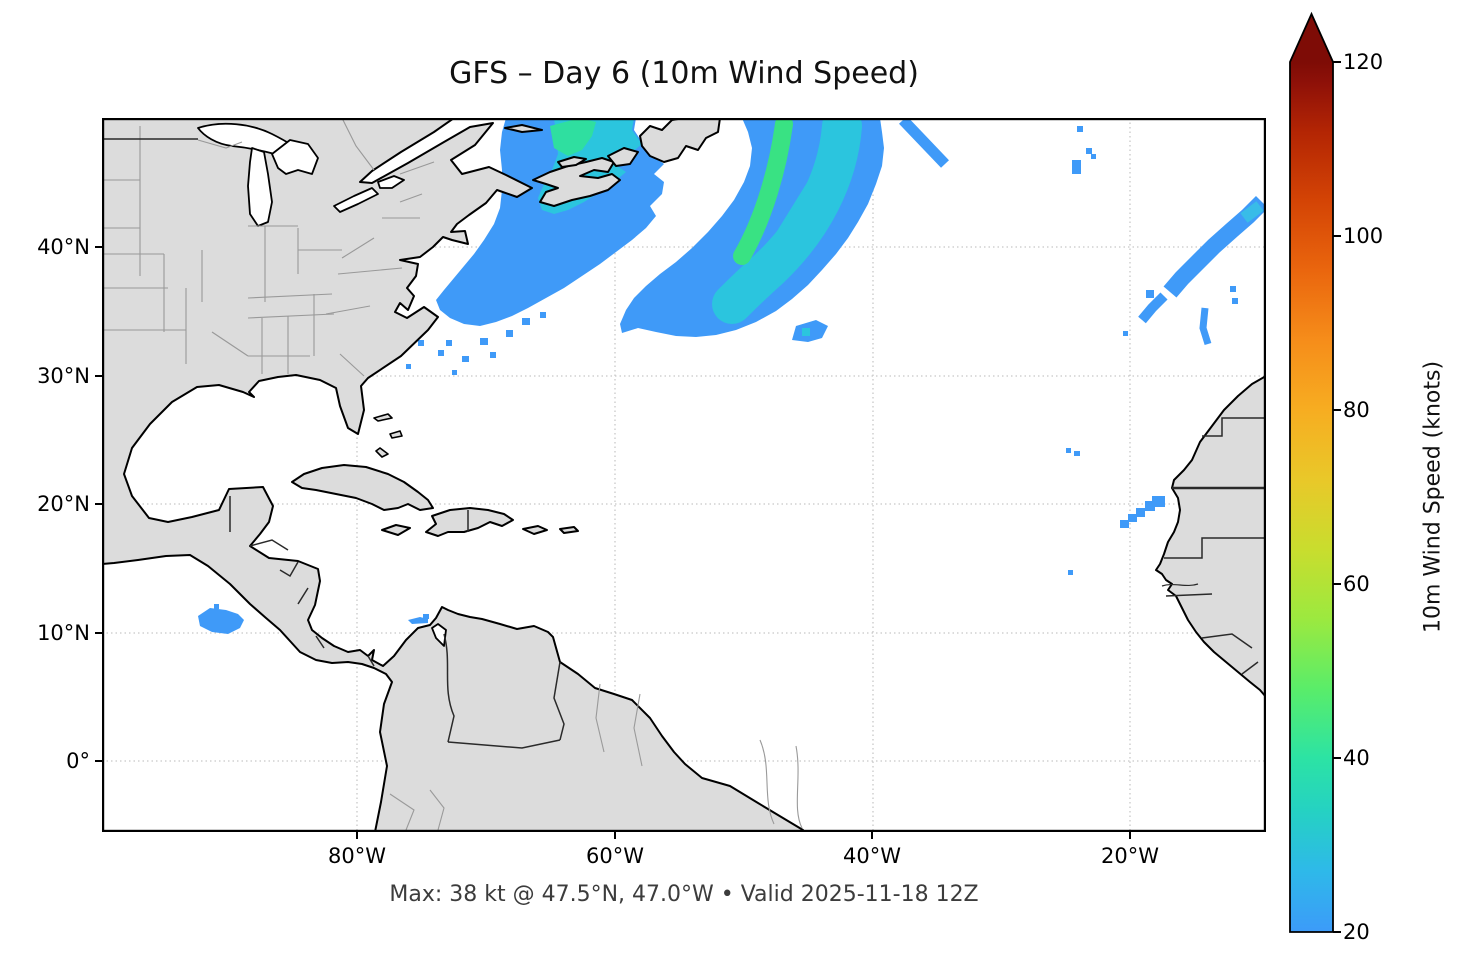 This screenshot has width=1466, height=969. Describe the element at coordinates (523, 128) in the screenshot. I see `anticosti-island` at that location.